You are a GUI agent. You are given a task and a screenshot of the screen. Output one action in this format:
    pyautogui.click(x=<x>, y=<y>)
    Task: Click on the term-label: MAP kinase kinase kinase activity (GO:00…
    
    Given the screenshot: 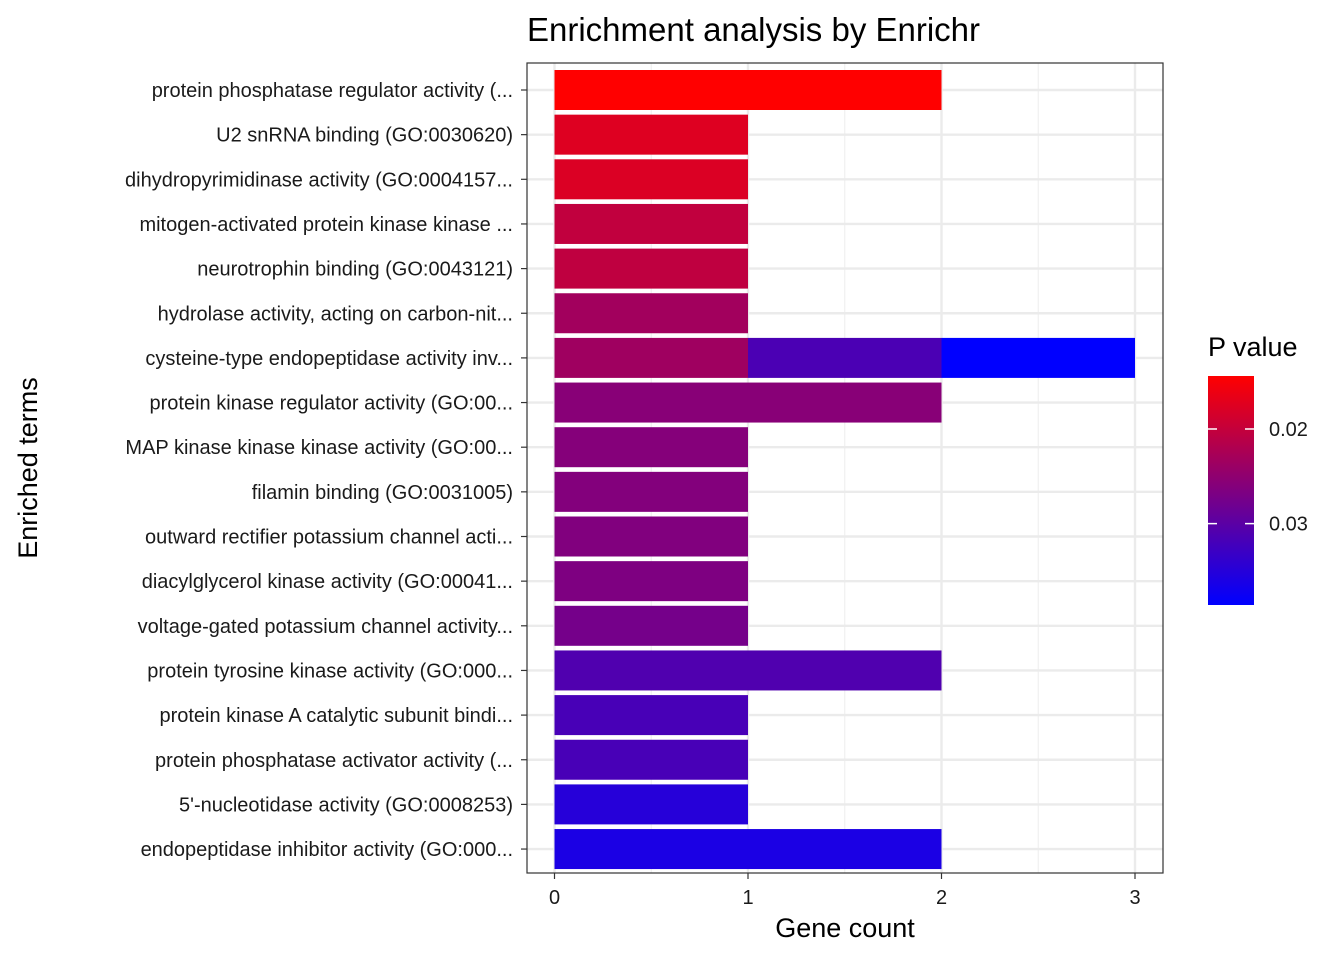 What is the action you would take?
    pyautogui.click(x=319, y=448)
    